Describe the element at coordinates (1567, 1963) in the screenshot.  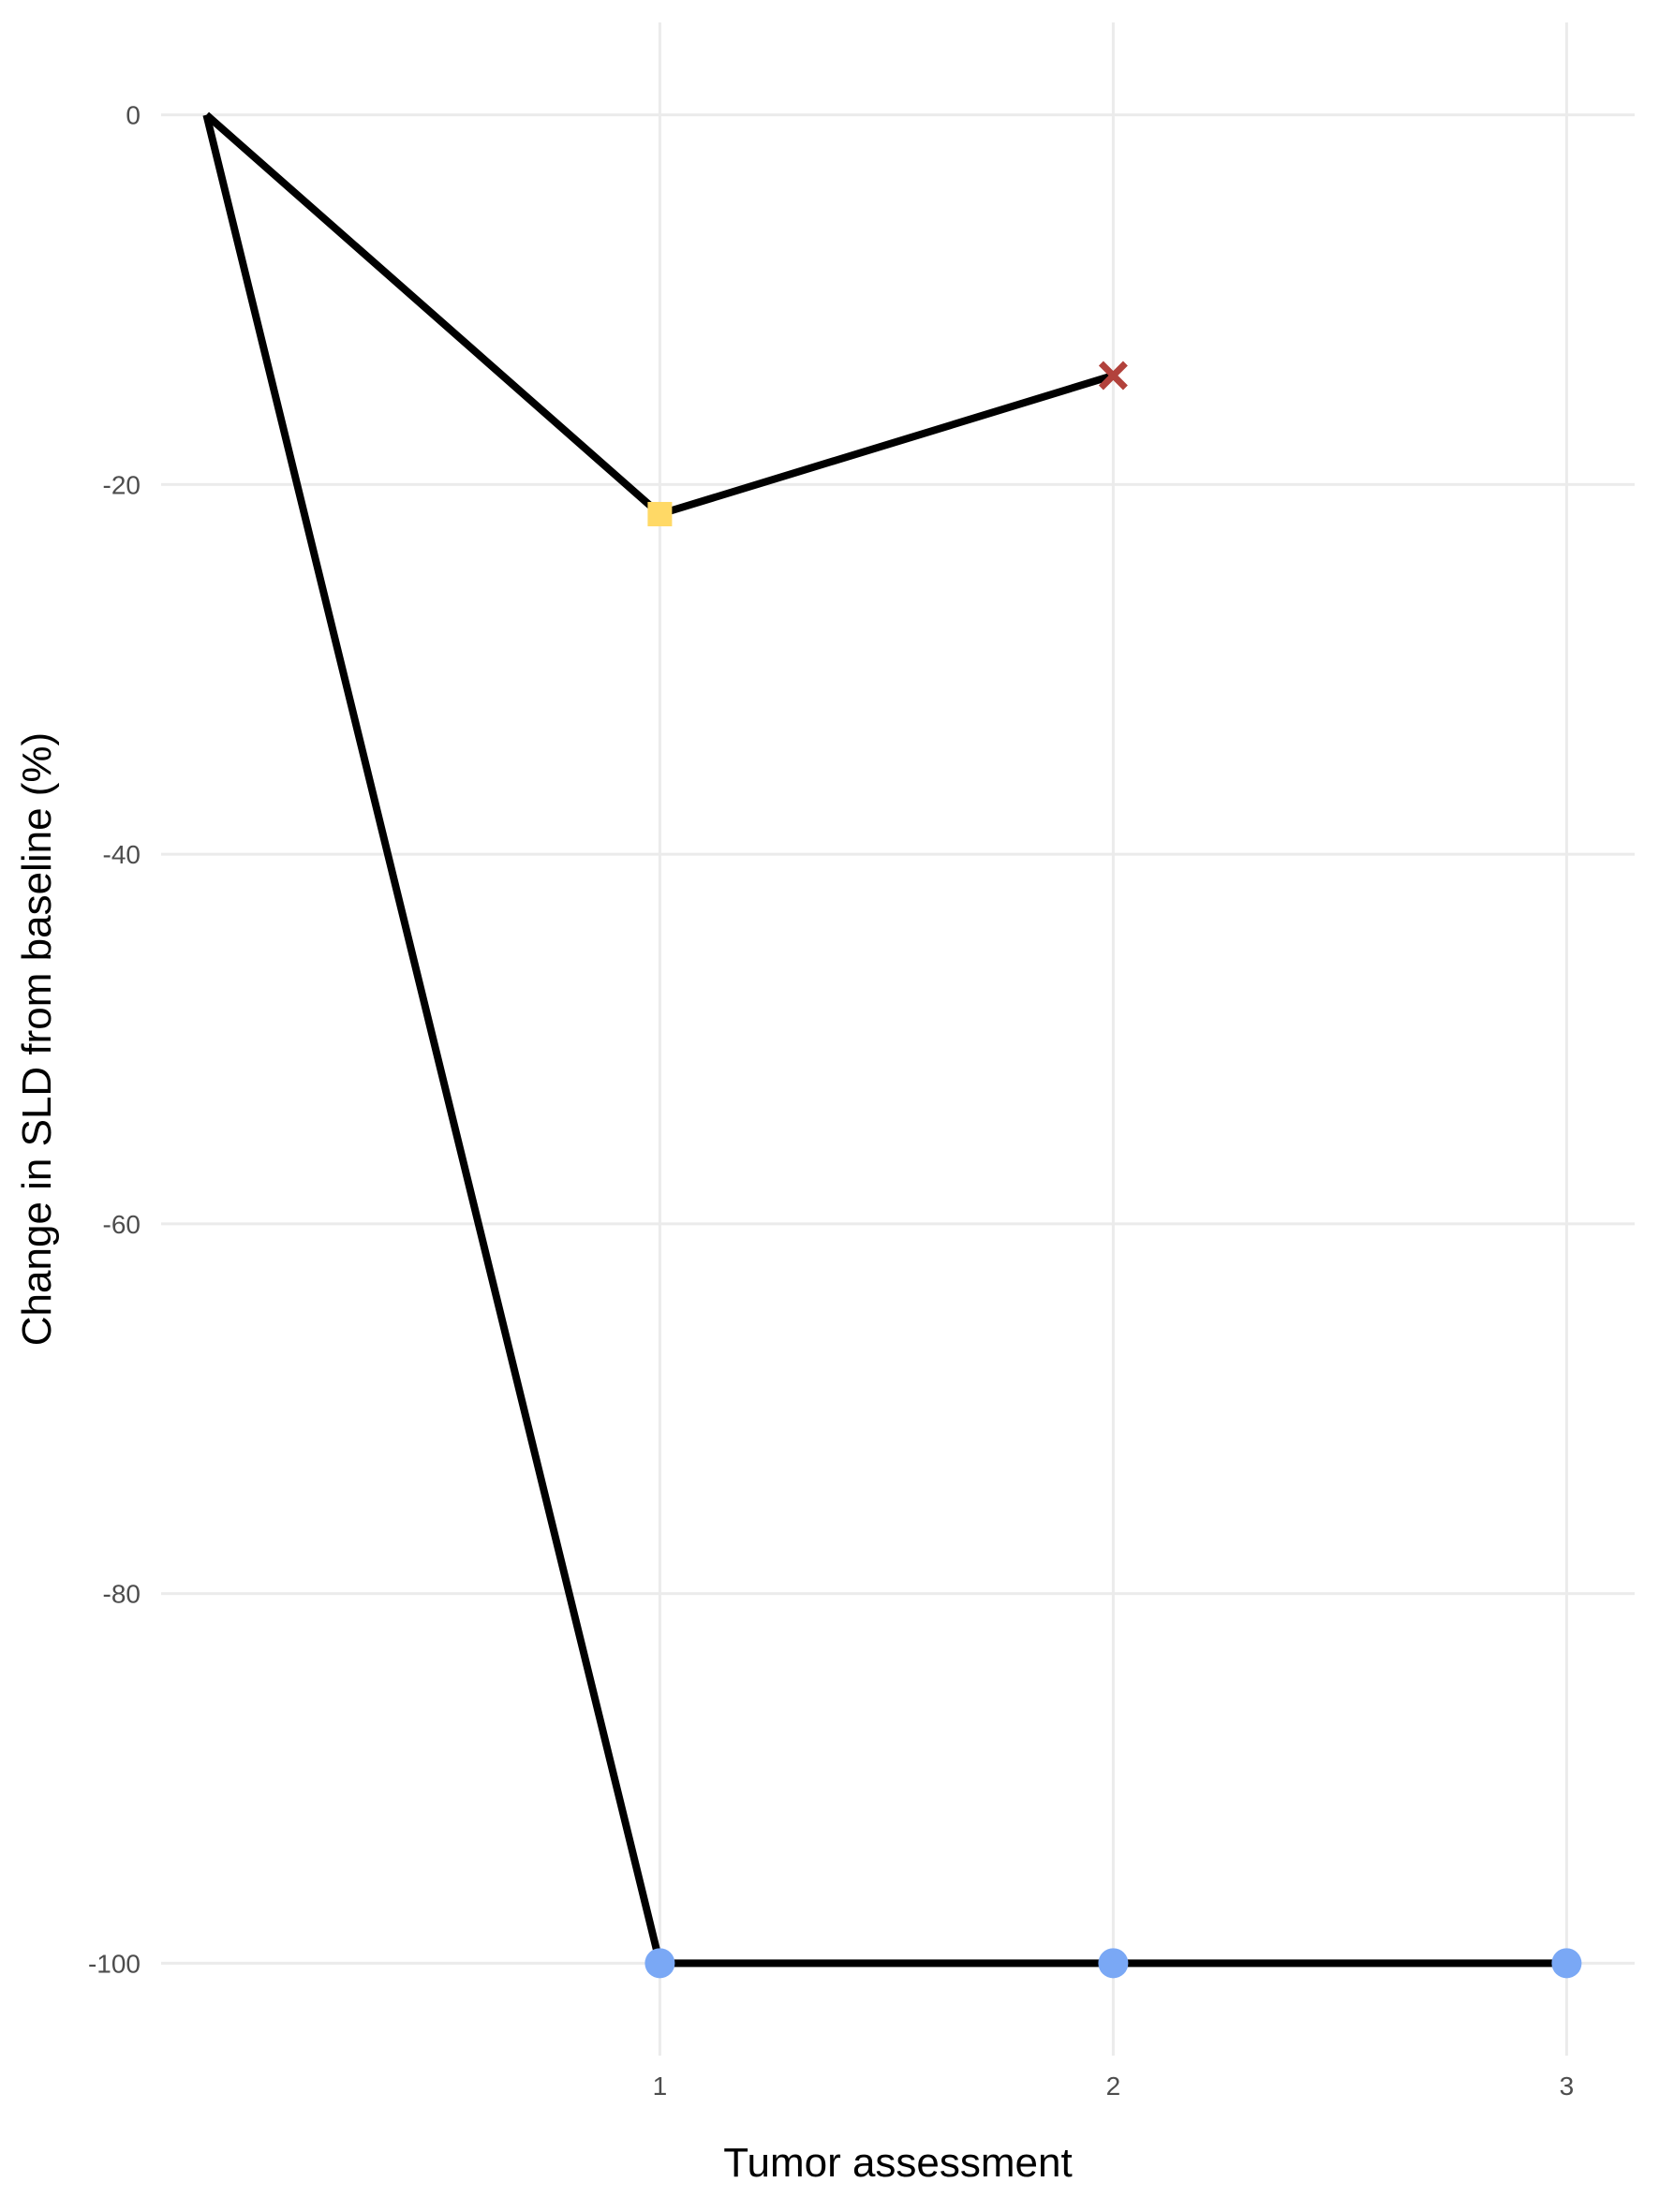
I see `data-point-series2-x3` at that location.